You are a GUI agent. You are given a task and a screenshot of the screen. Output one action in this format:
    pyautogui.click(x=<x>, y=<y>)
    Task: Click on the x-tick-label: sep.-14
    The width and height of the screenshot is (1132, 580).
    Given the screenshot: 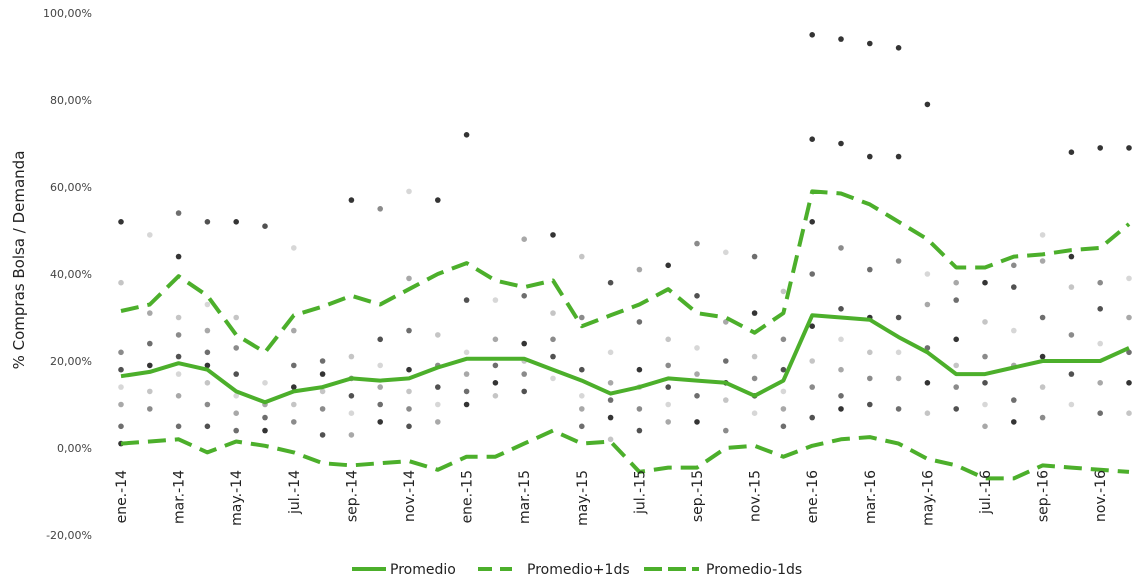 What is the action you would take?
    pyautogui.click(x=352, y=496)
    